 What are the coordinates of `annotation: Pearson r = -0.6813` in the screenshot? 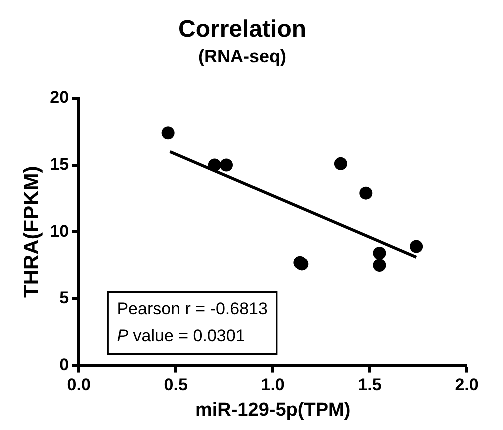 It's located at (192, 308).